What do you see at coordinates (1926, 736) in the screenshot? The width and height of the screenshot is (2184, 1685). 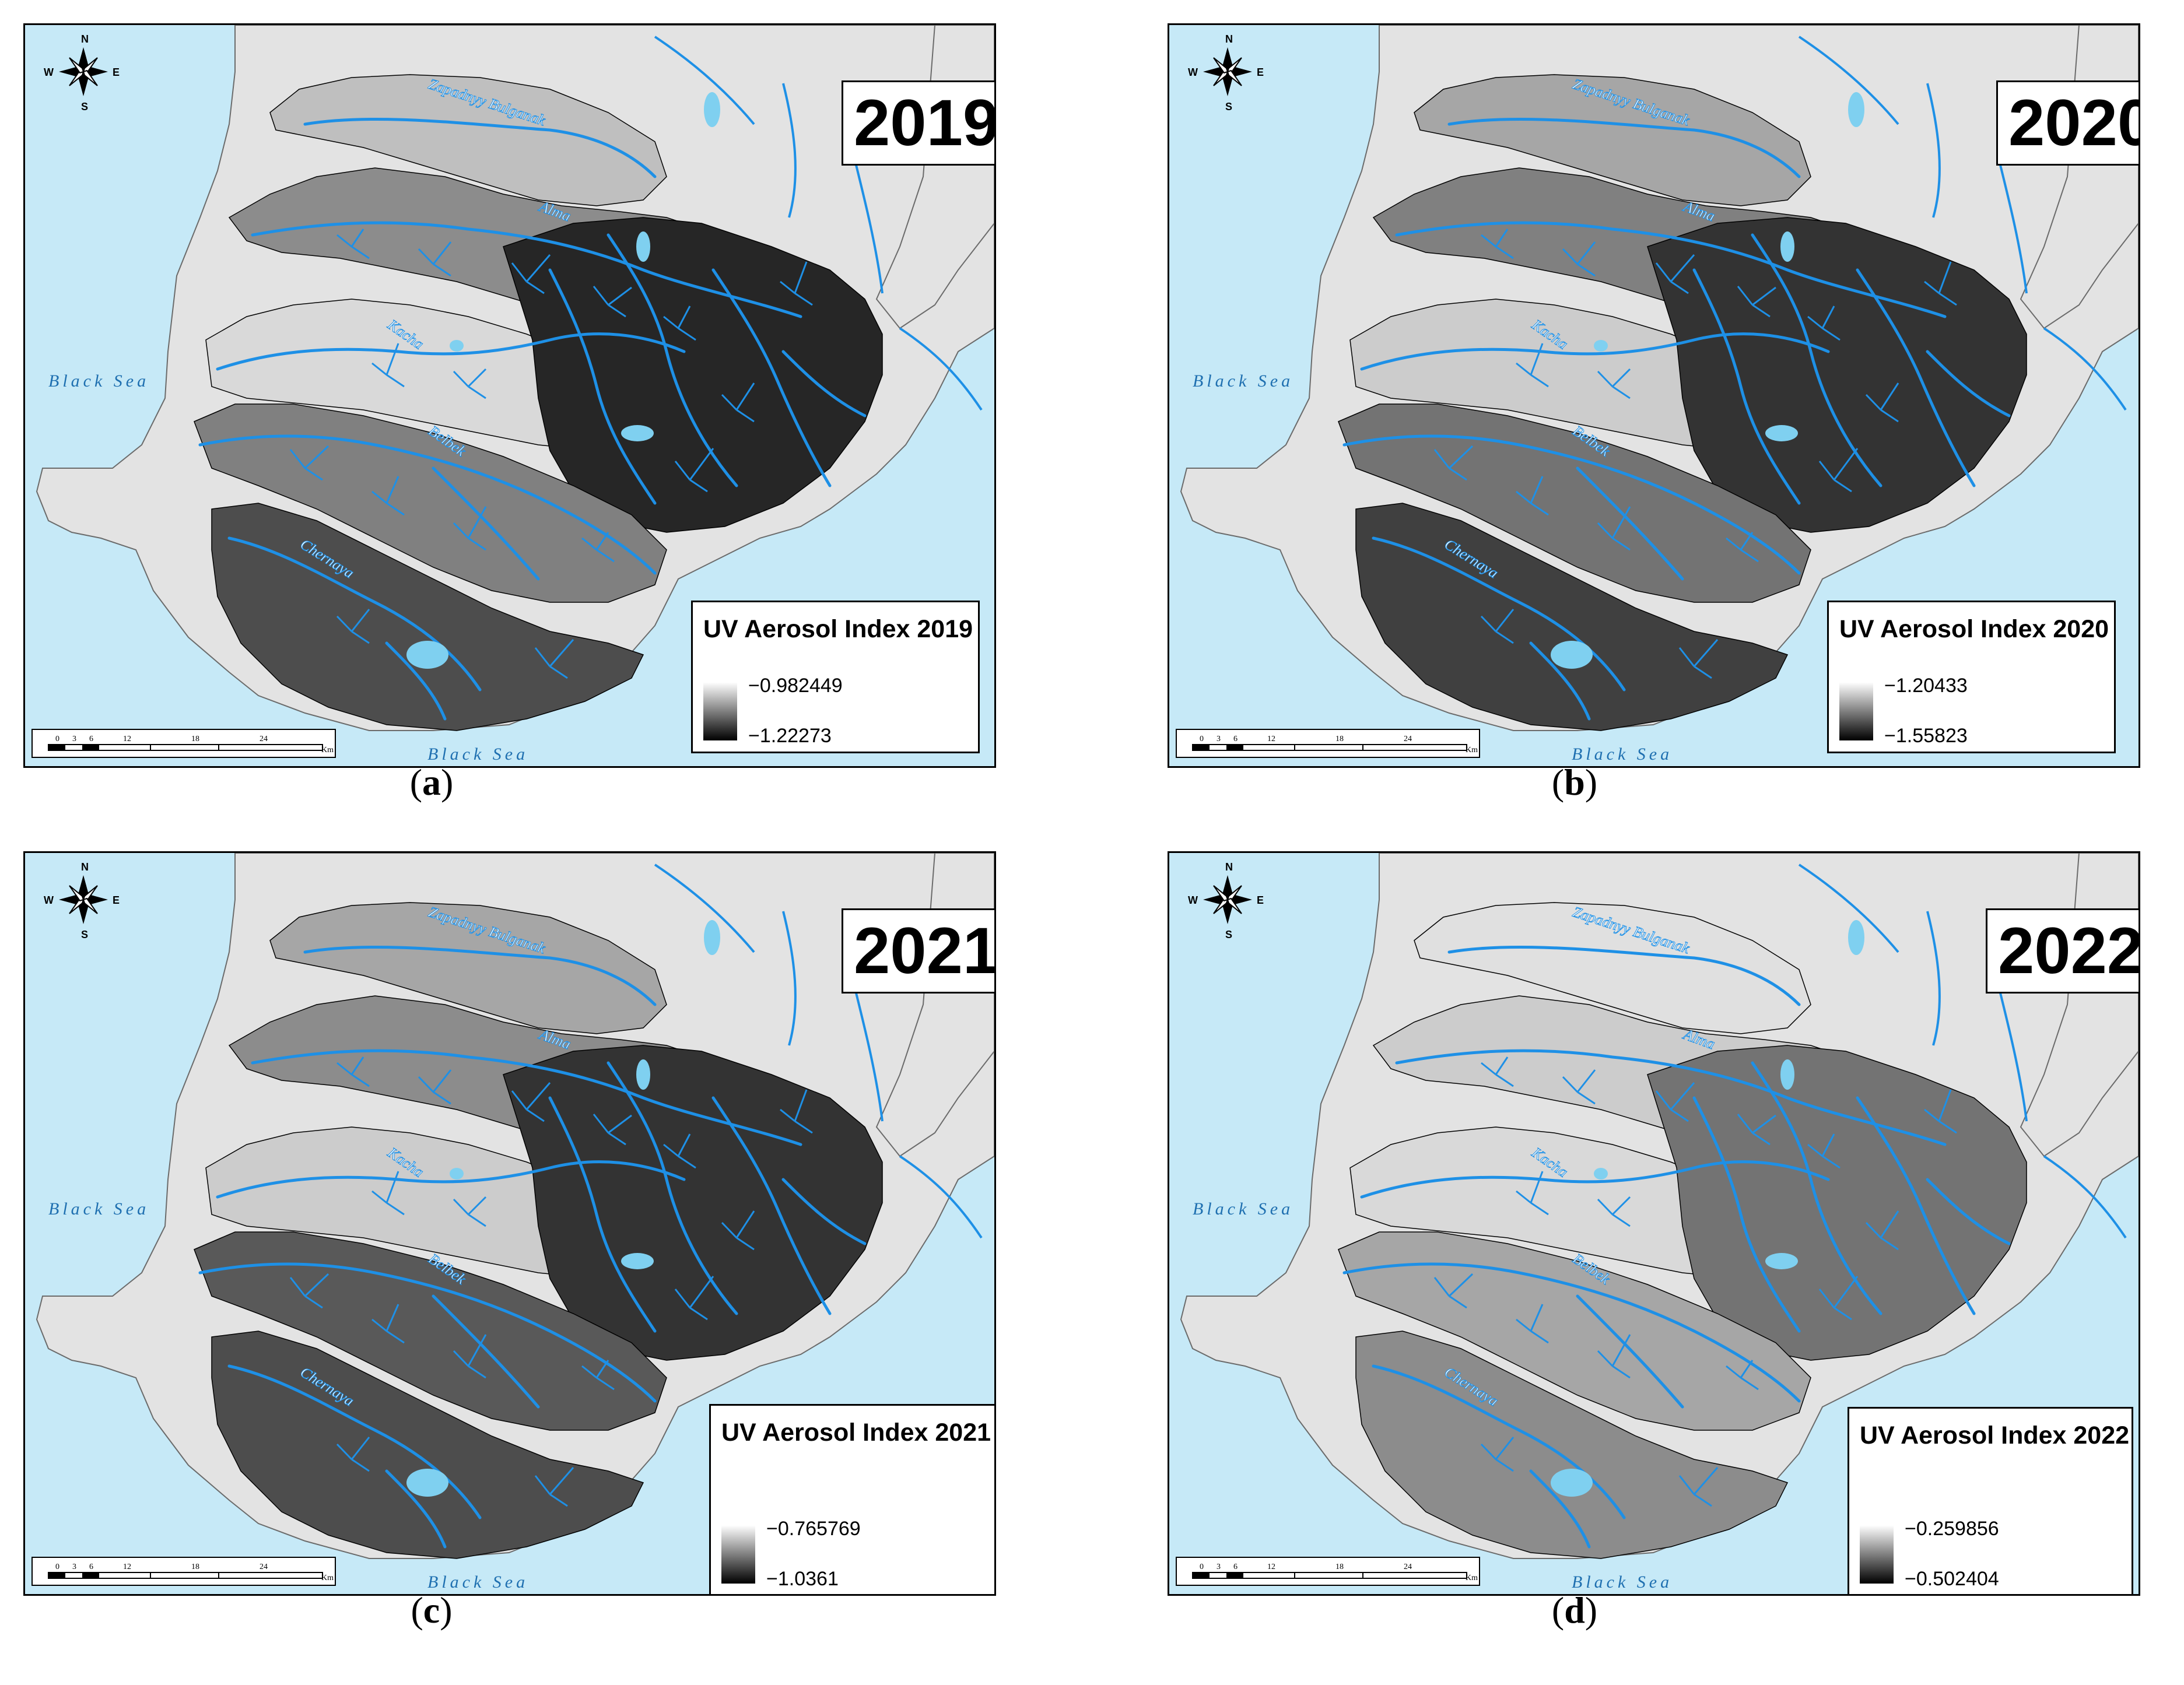 I see `legend-min-value: −1.55823` at bounding box center [1926, 736].